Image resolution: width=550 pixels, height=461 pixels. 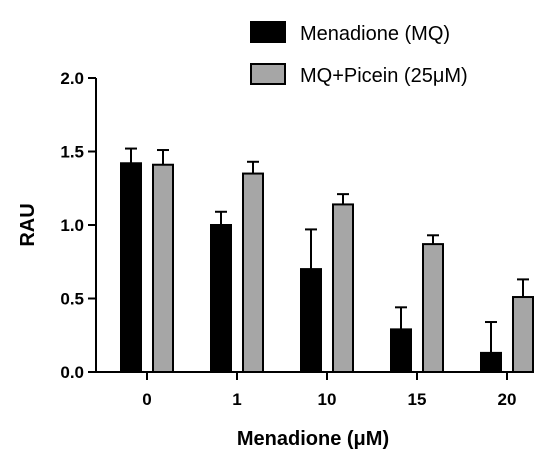 What do you see at coordinates (72, 372) in the screenshot?
I see `y-tick-label: 0.0` at bounding box center [72, 372].